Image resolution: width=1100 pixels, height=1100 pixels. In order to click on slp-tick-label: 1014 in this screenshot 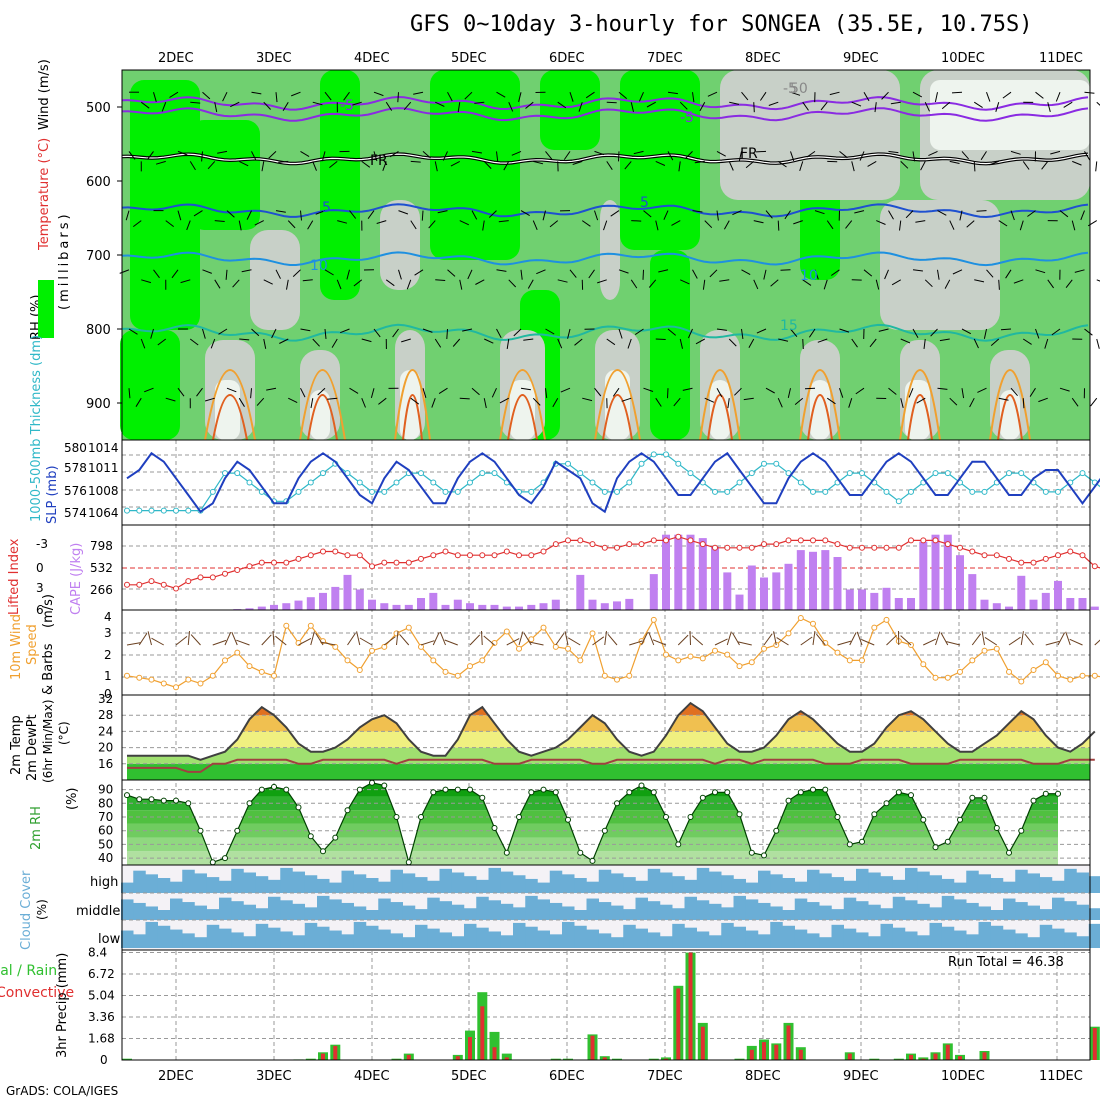, I will do `click(103, 448)`.